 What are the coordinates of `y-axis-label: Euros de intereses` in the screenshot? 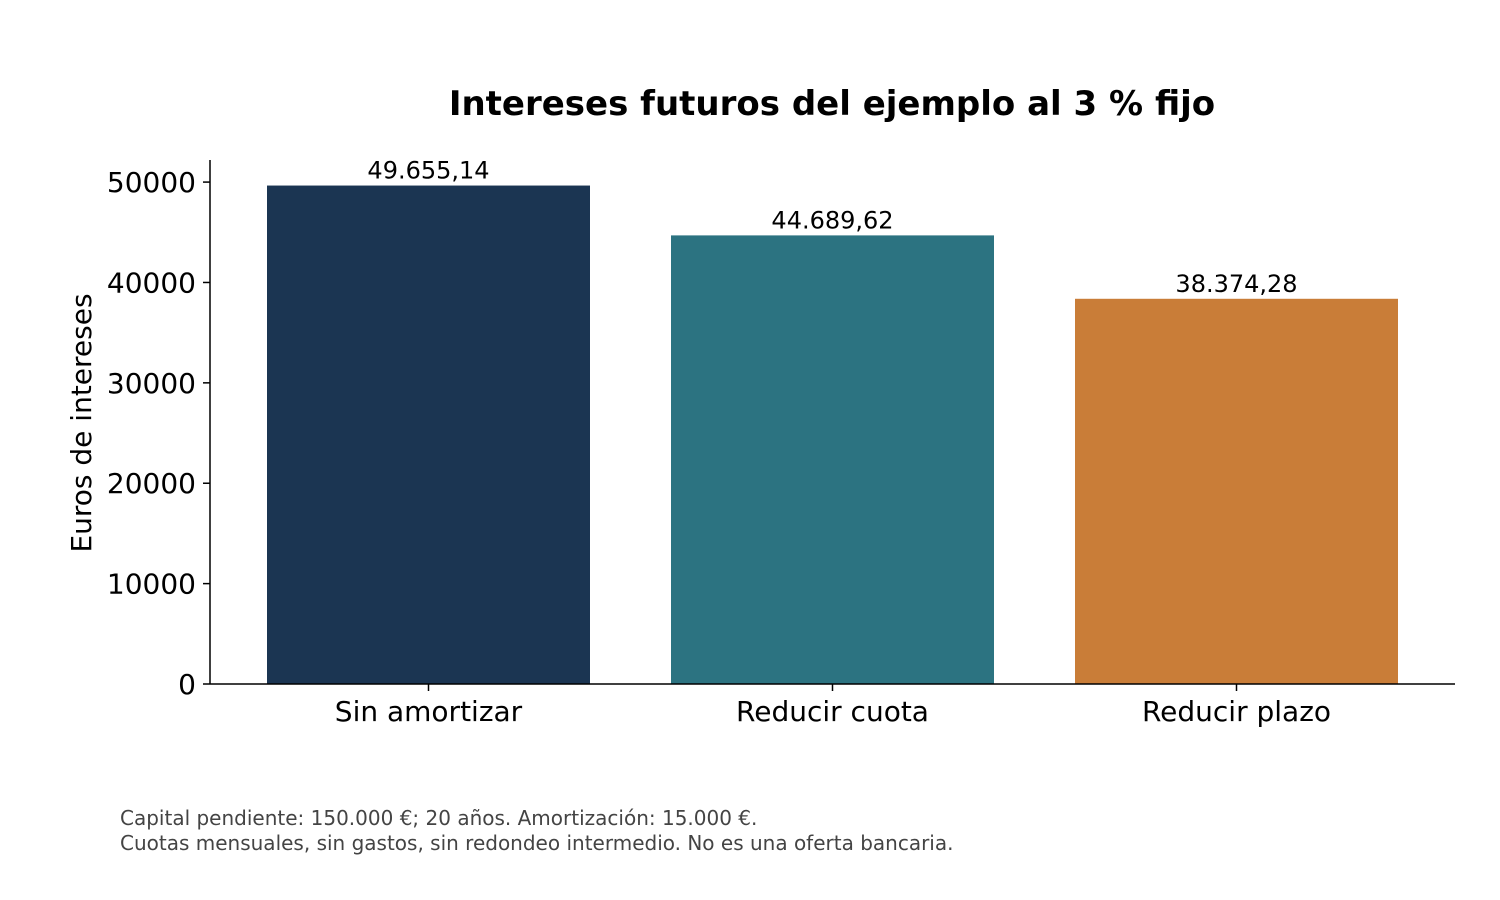 It's located at (81, 422).